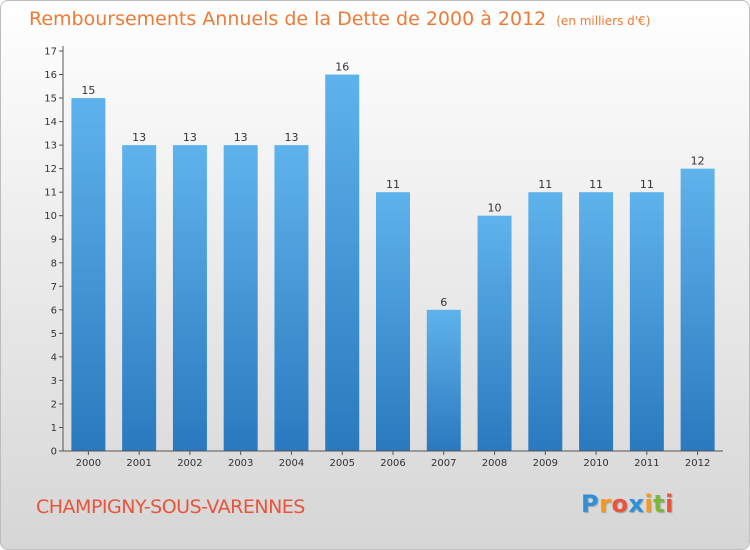 The height and width of the screenshot is (550, 750). What do you see at coordinates (50, 75) in the screenshot?
I see `y-tick-label: 16` at bounding box center [50, 75].